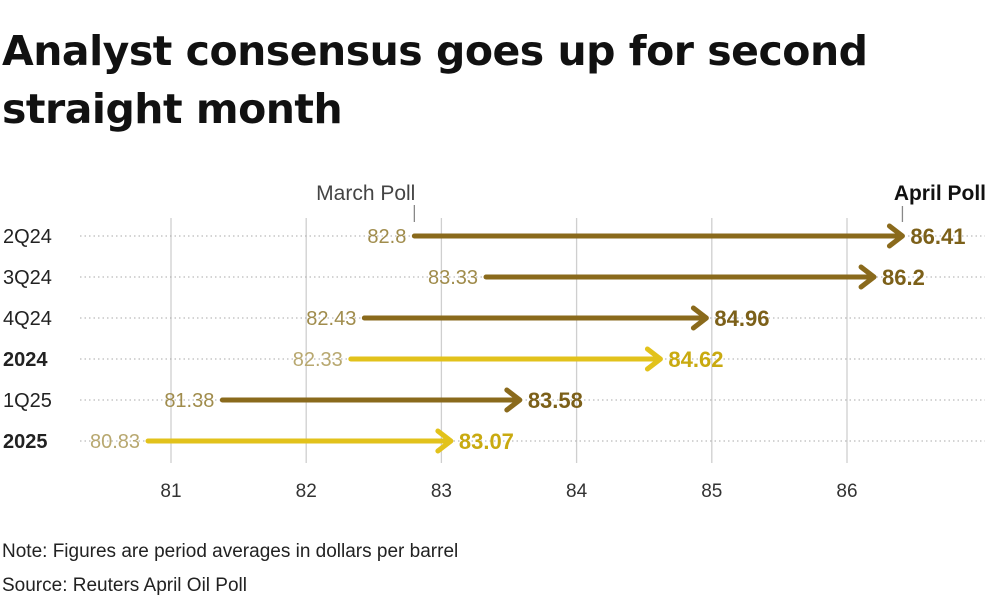  What do you see at coordinates (306, 491) in the screenshot?
I see `x-tick-label: 82` at bounding box center [306, 491].